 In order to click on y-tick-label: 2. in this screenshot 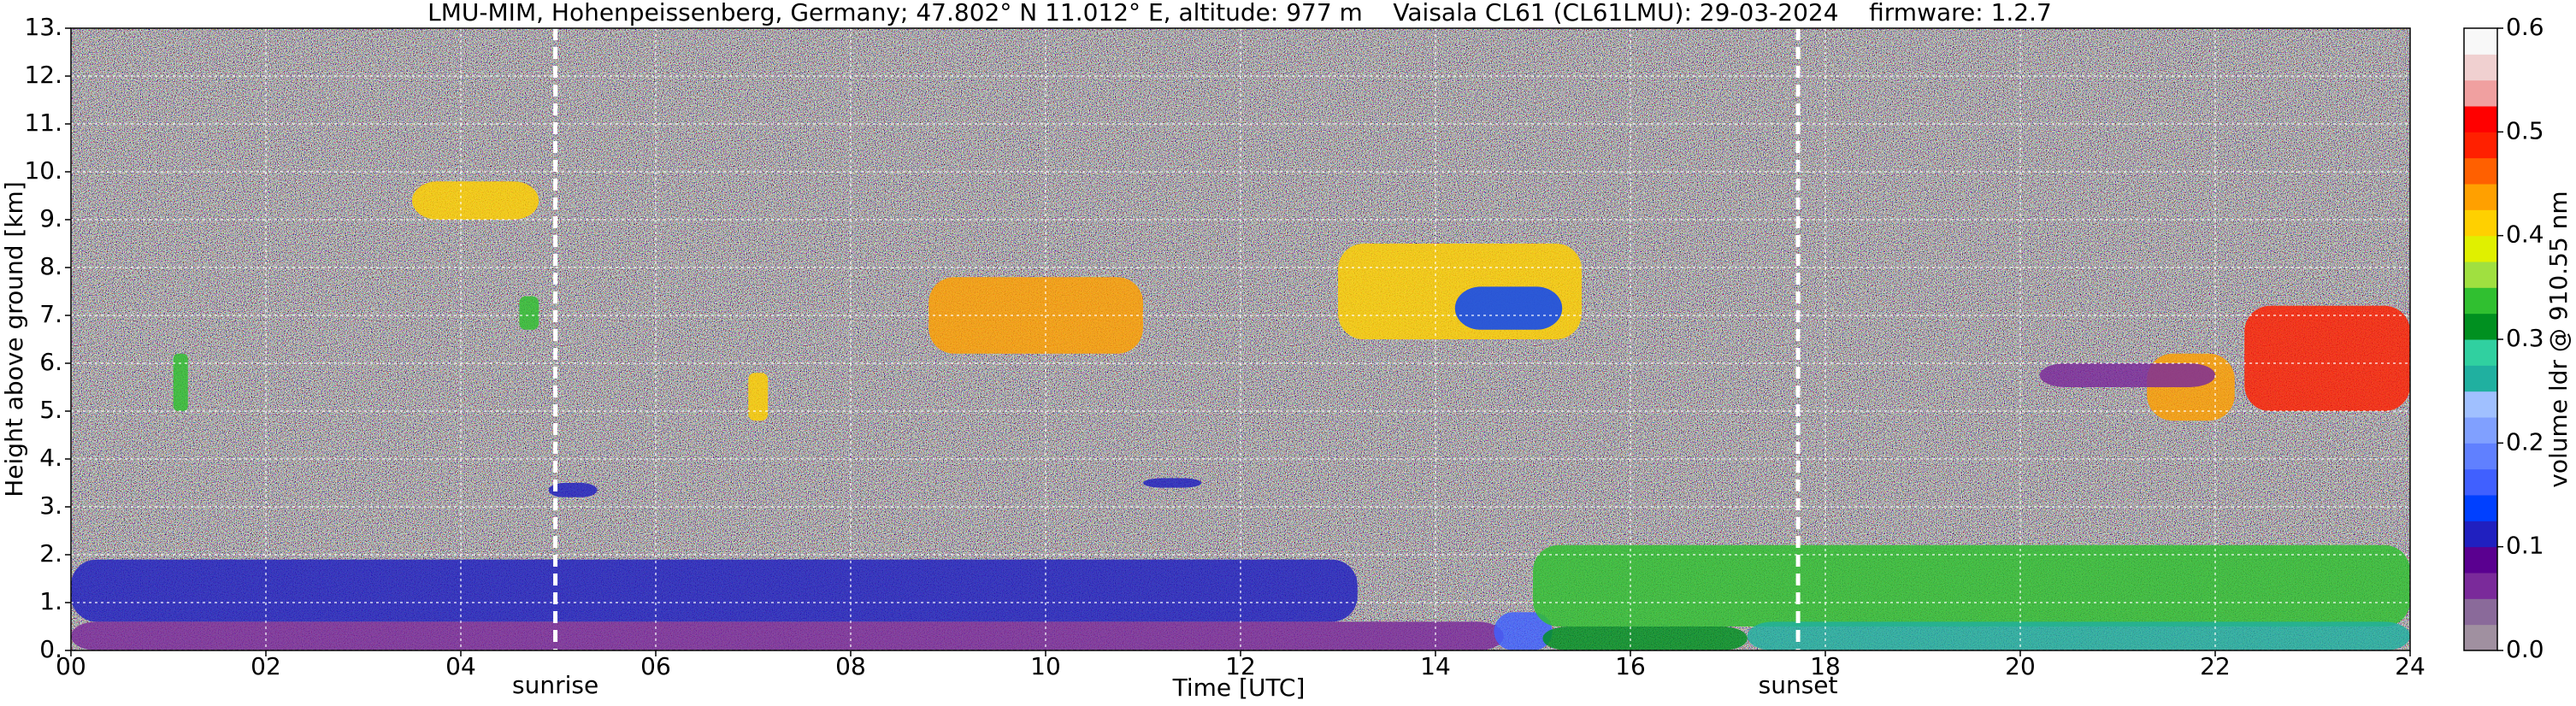, I will do `click(51, 553)`.